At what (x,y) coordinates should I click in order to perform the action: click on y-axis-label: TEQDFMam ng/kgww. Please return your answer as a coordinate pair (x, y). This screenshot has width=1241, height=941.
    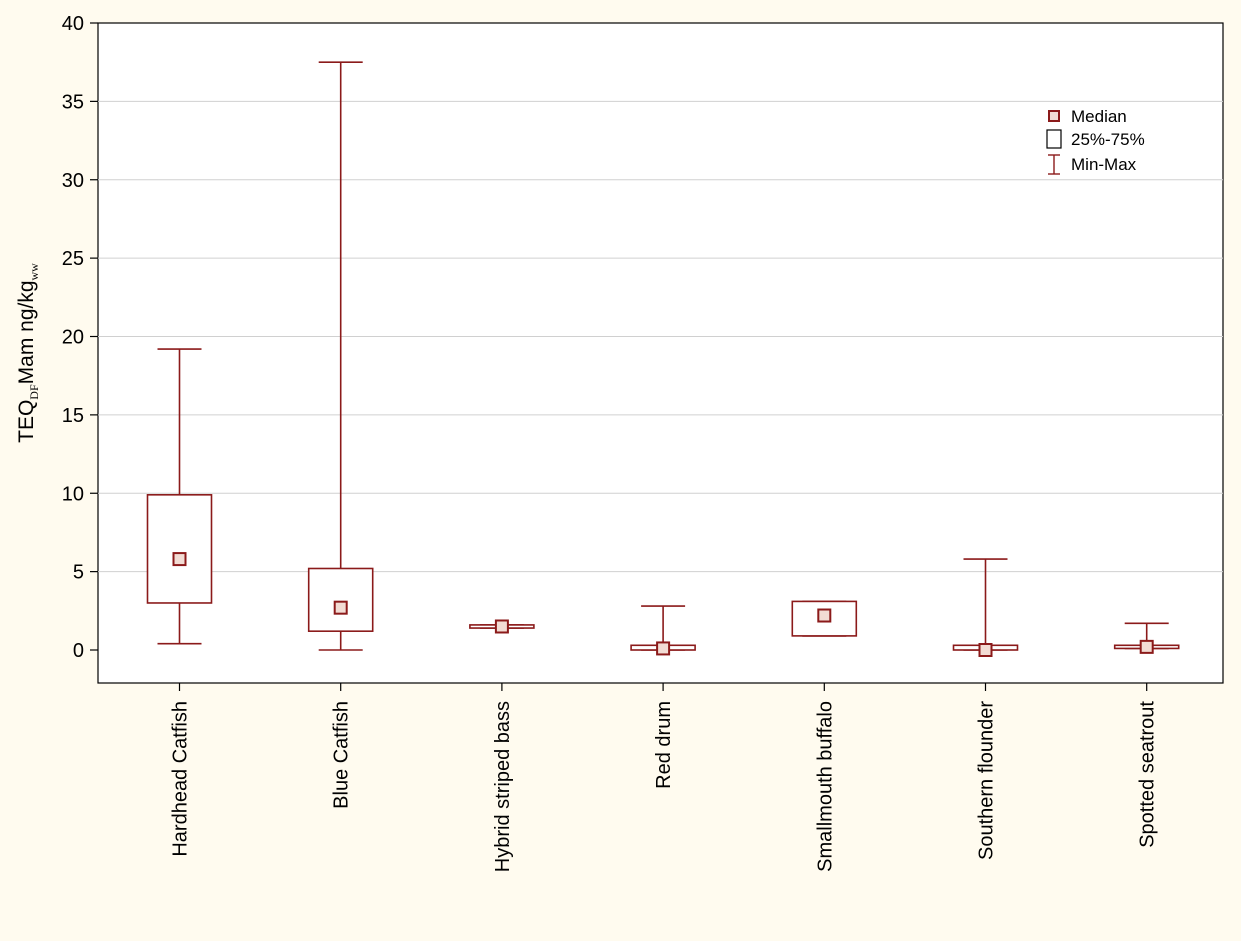
    Looking at the image, I should click on (28, 353).